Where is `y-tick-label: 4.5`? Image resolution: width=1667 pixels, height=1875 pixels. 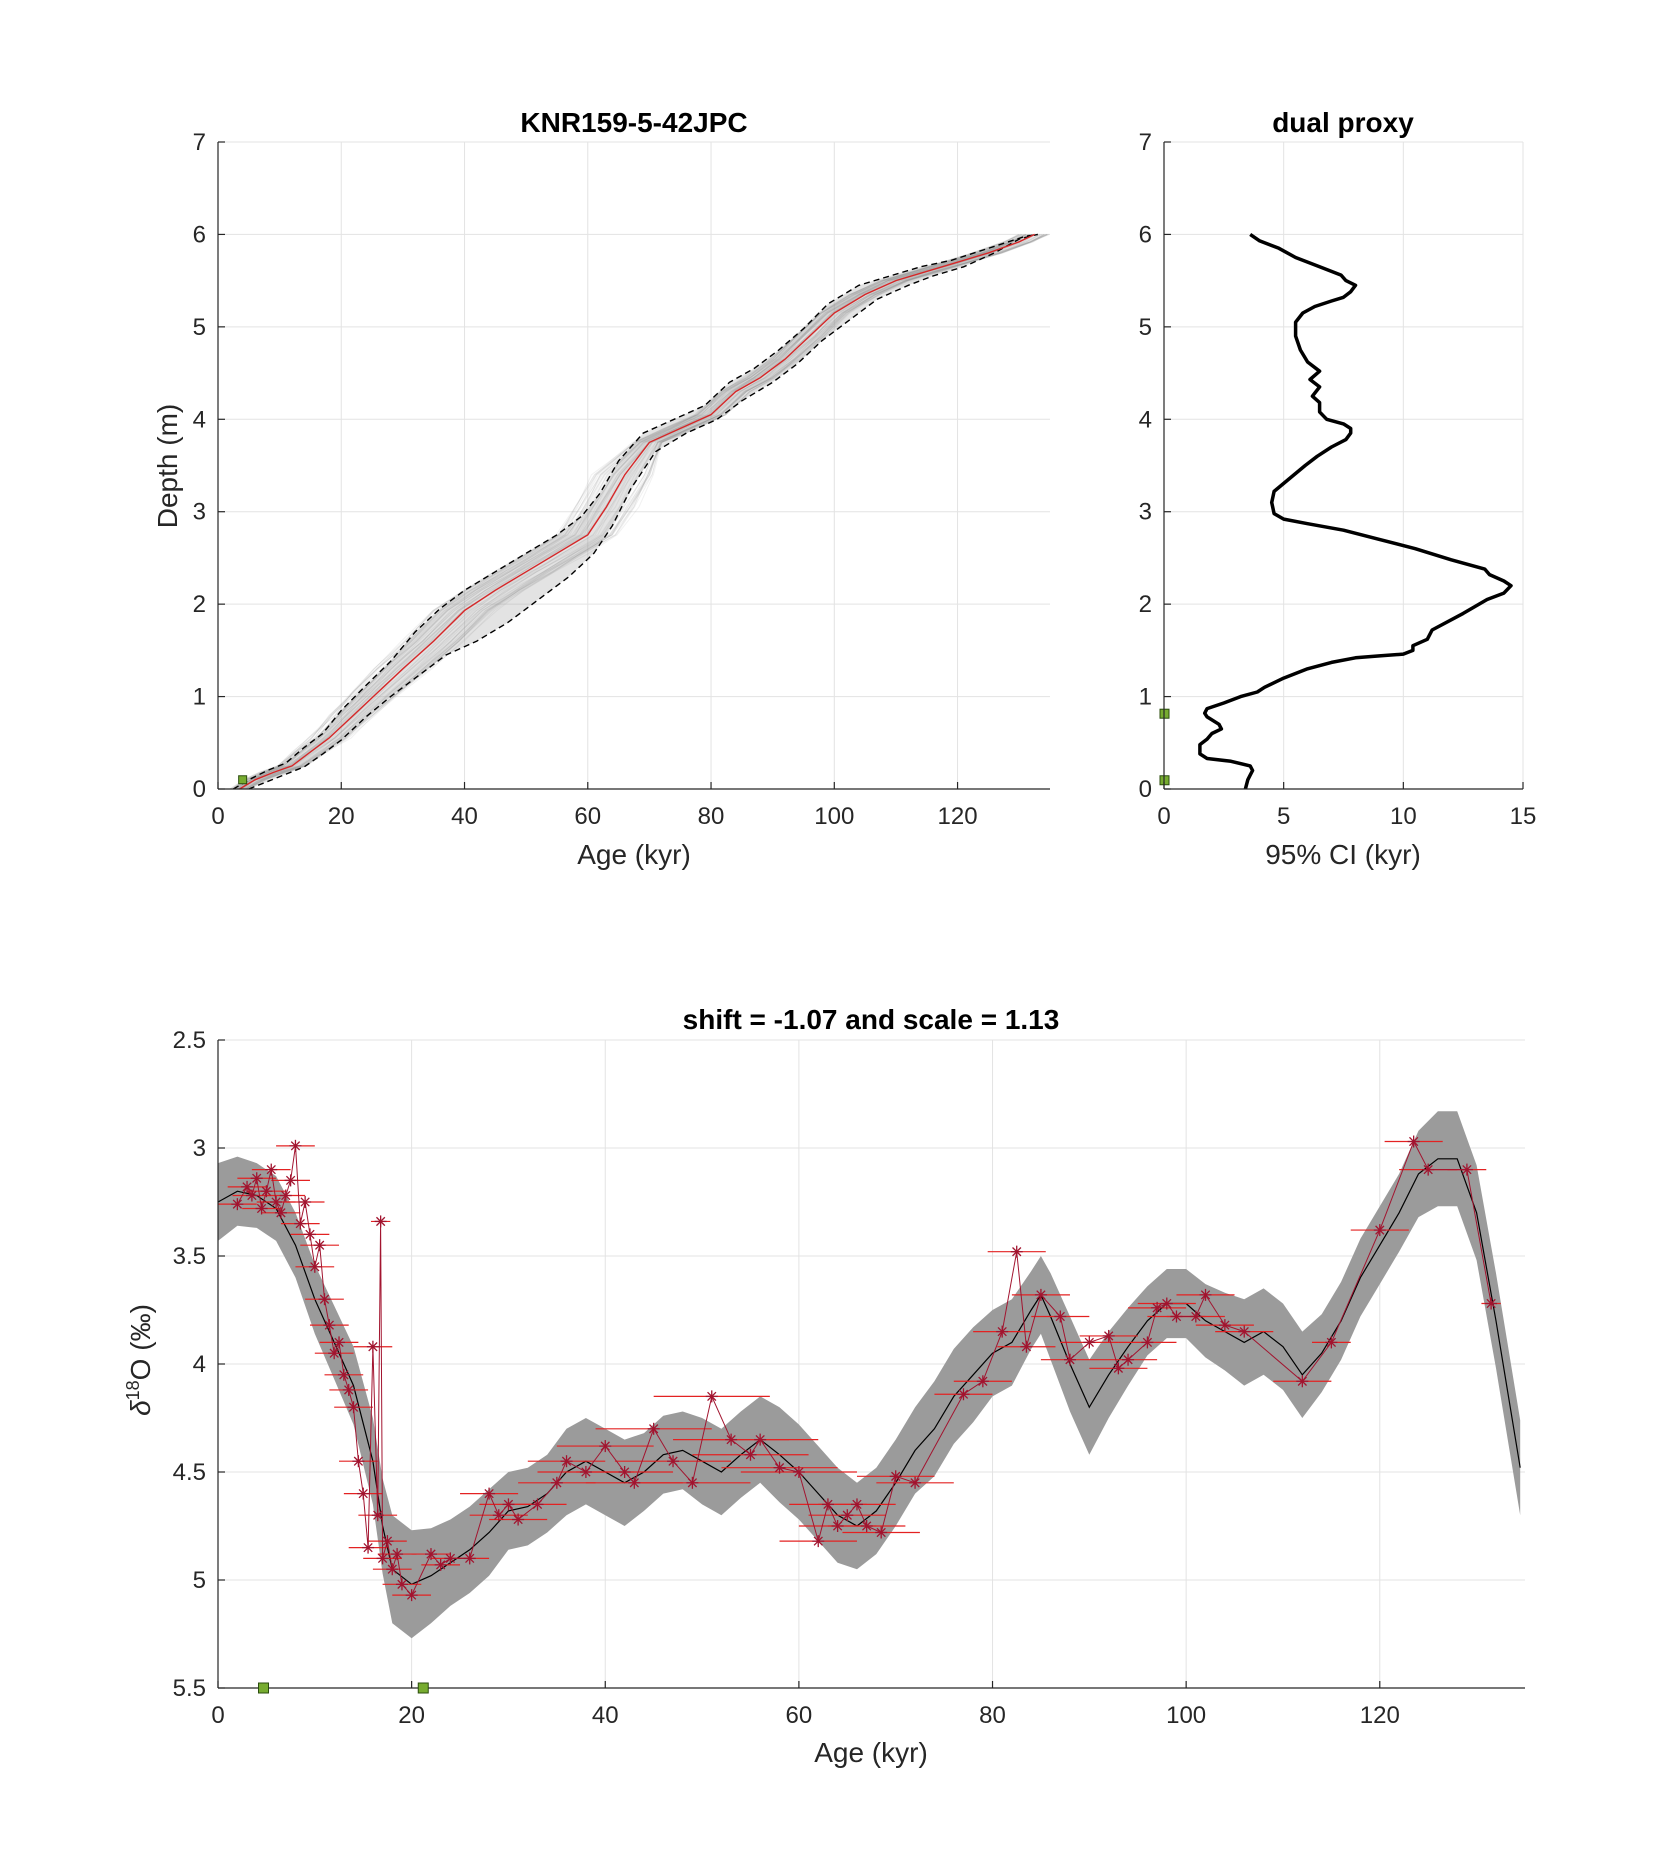
y-tick-label: 4.5 is located at coordinates (189, 1472).